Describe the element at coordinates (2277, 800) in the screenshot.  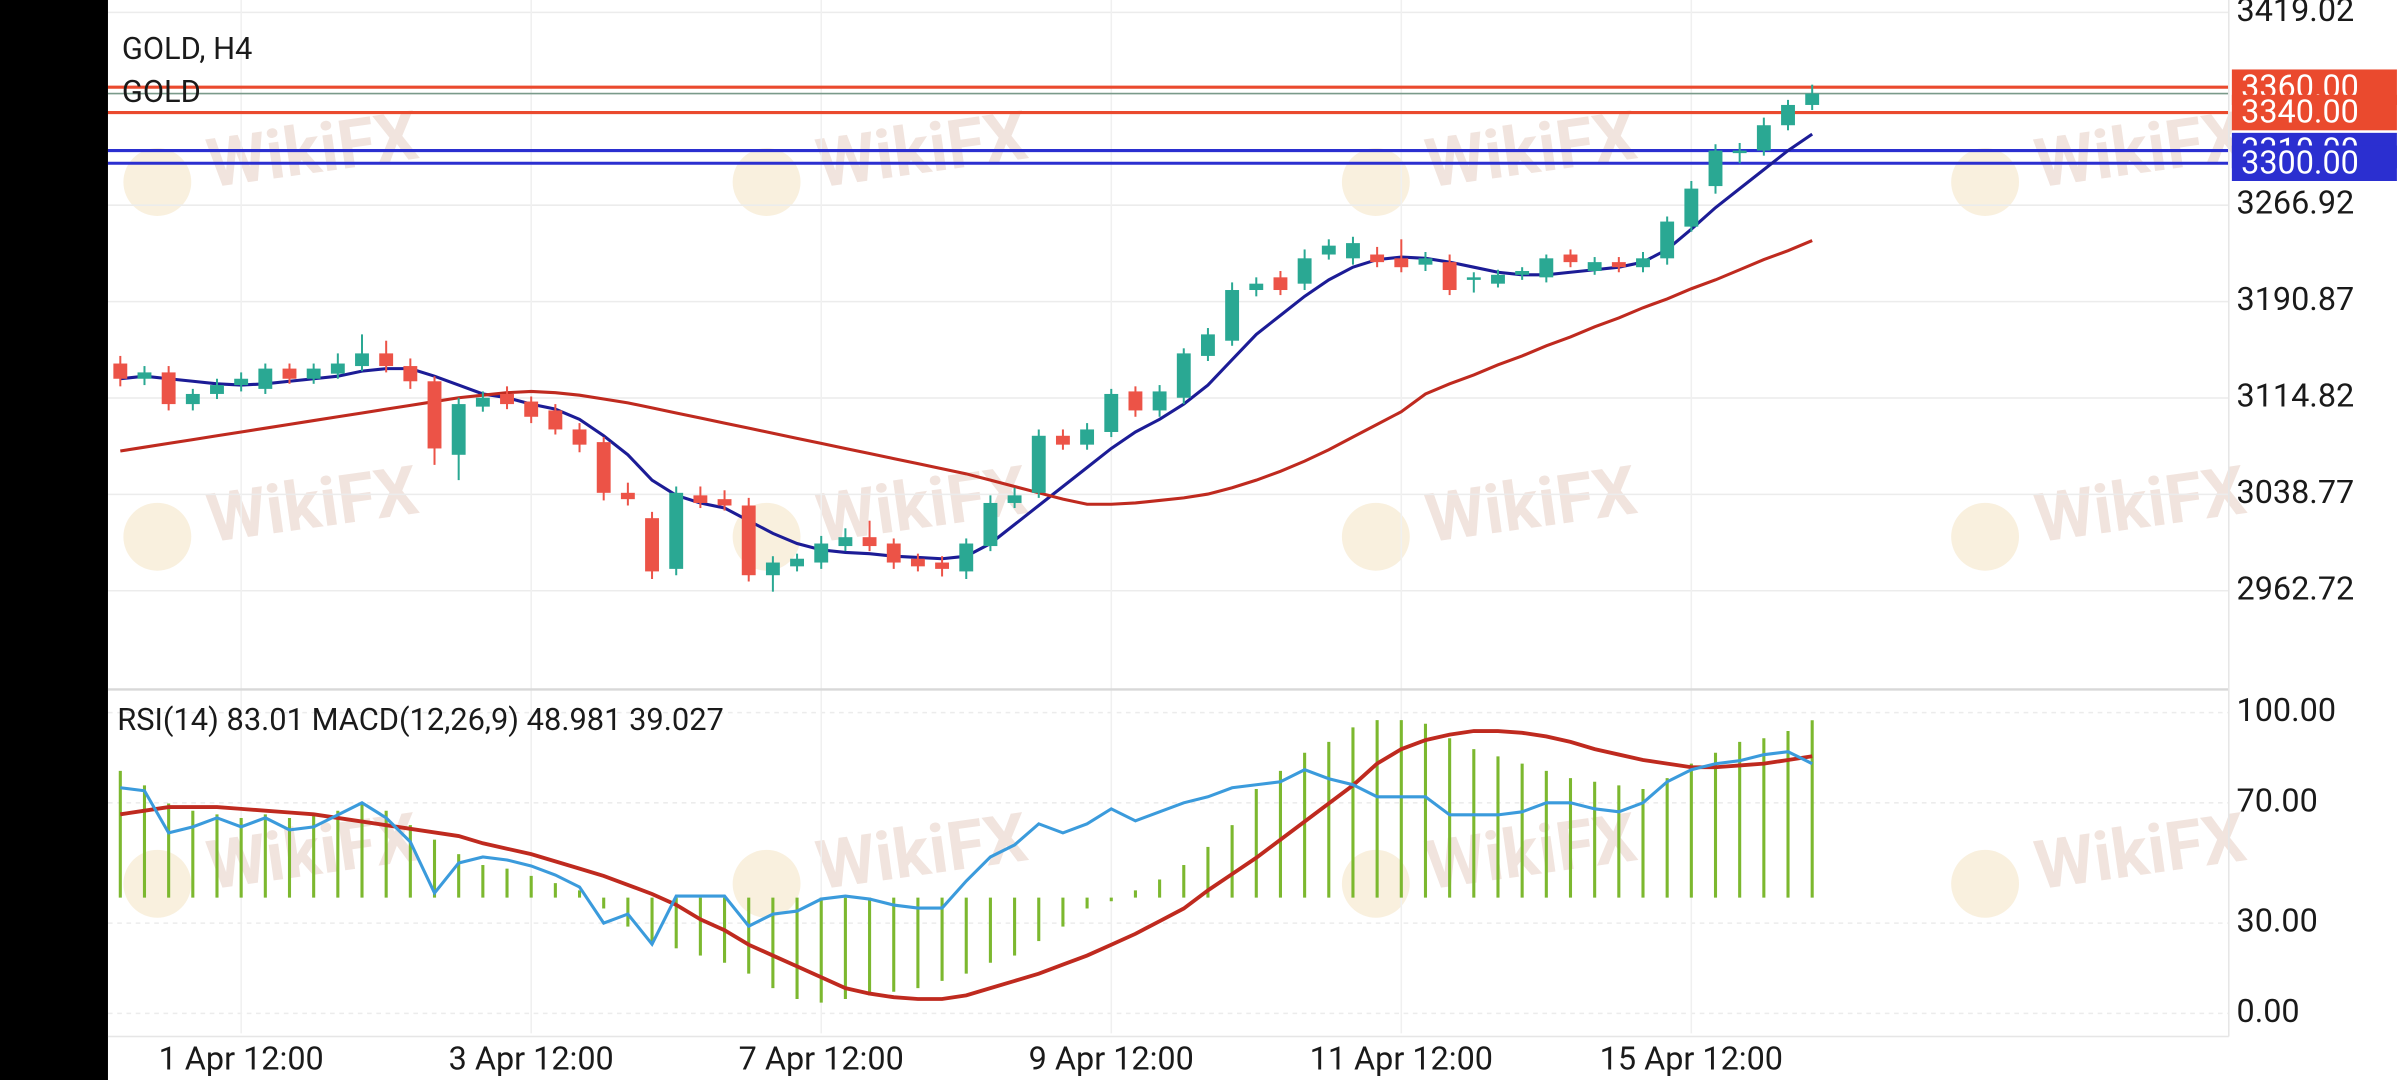
I see `indicator-tick-label: 70.00` at that location.